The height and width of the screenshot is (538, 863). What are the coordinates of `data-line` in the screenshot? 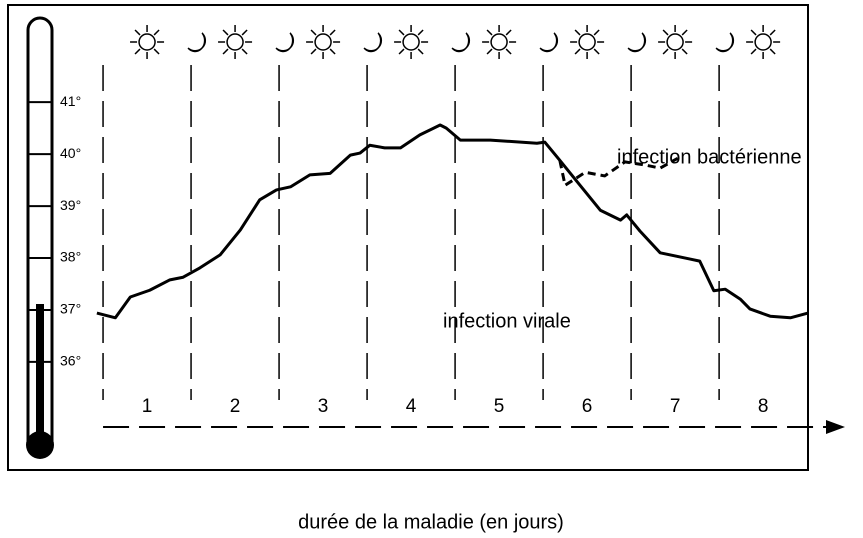 It's located at (618, 171).